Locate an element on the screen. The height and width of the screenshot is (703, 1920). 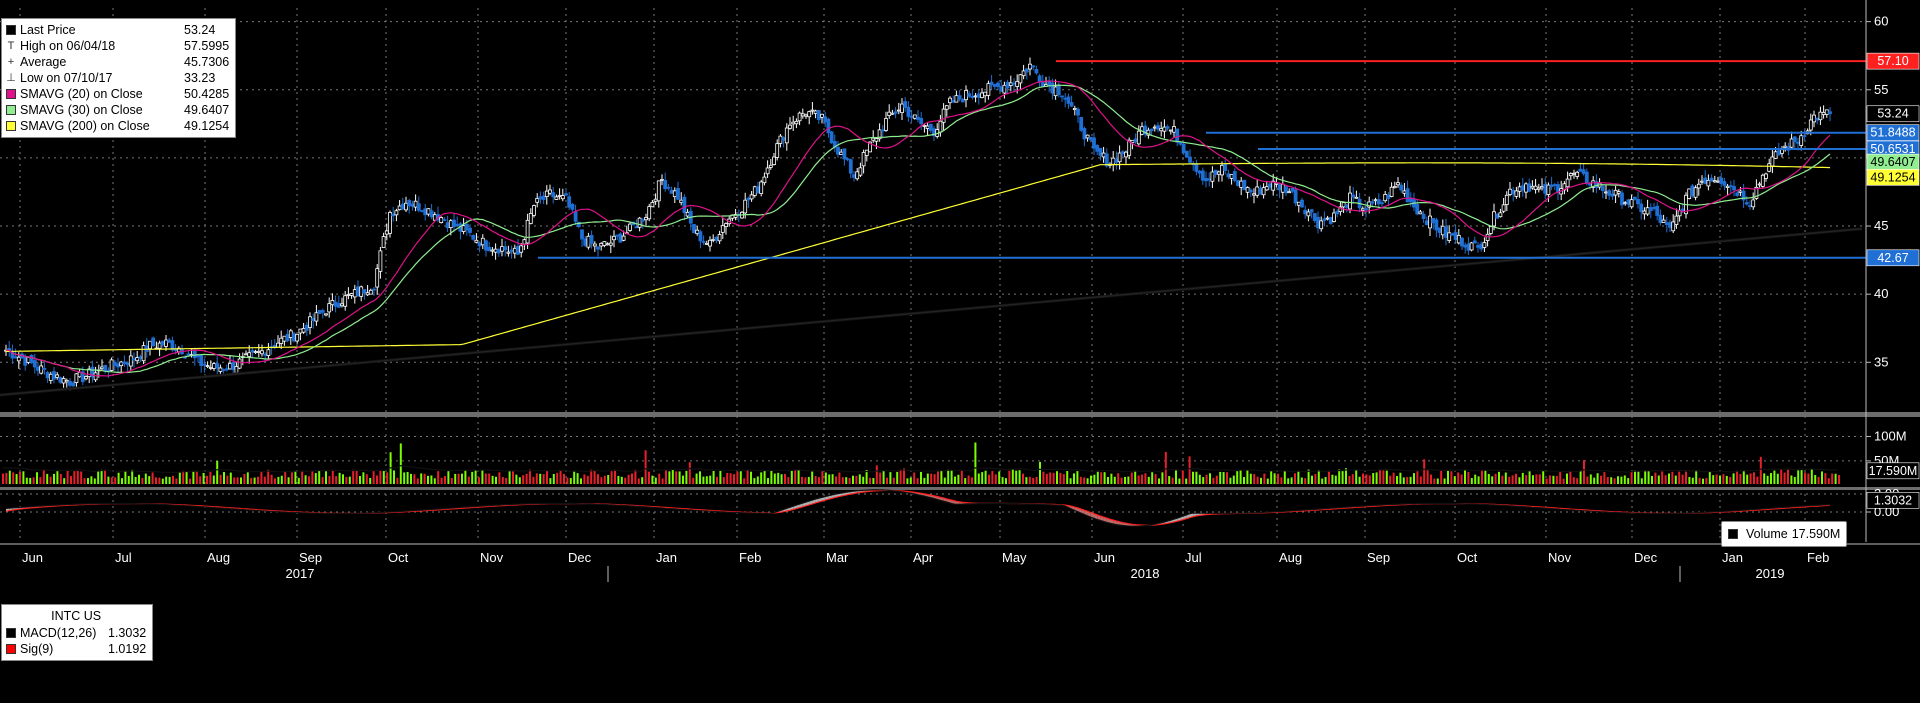
legend-row: SMAVG (30) on Close 49.6407 is located at coordinates (117, 110).